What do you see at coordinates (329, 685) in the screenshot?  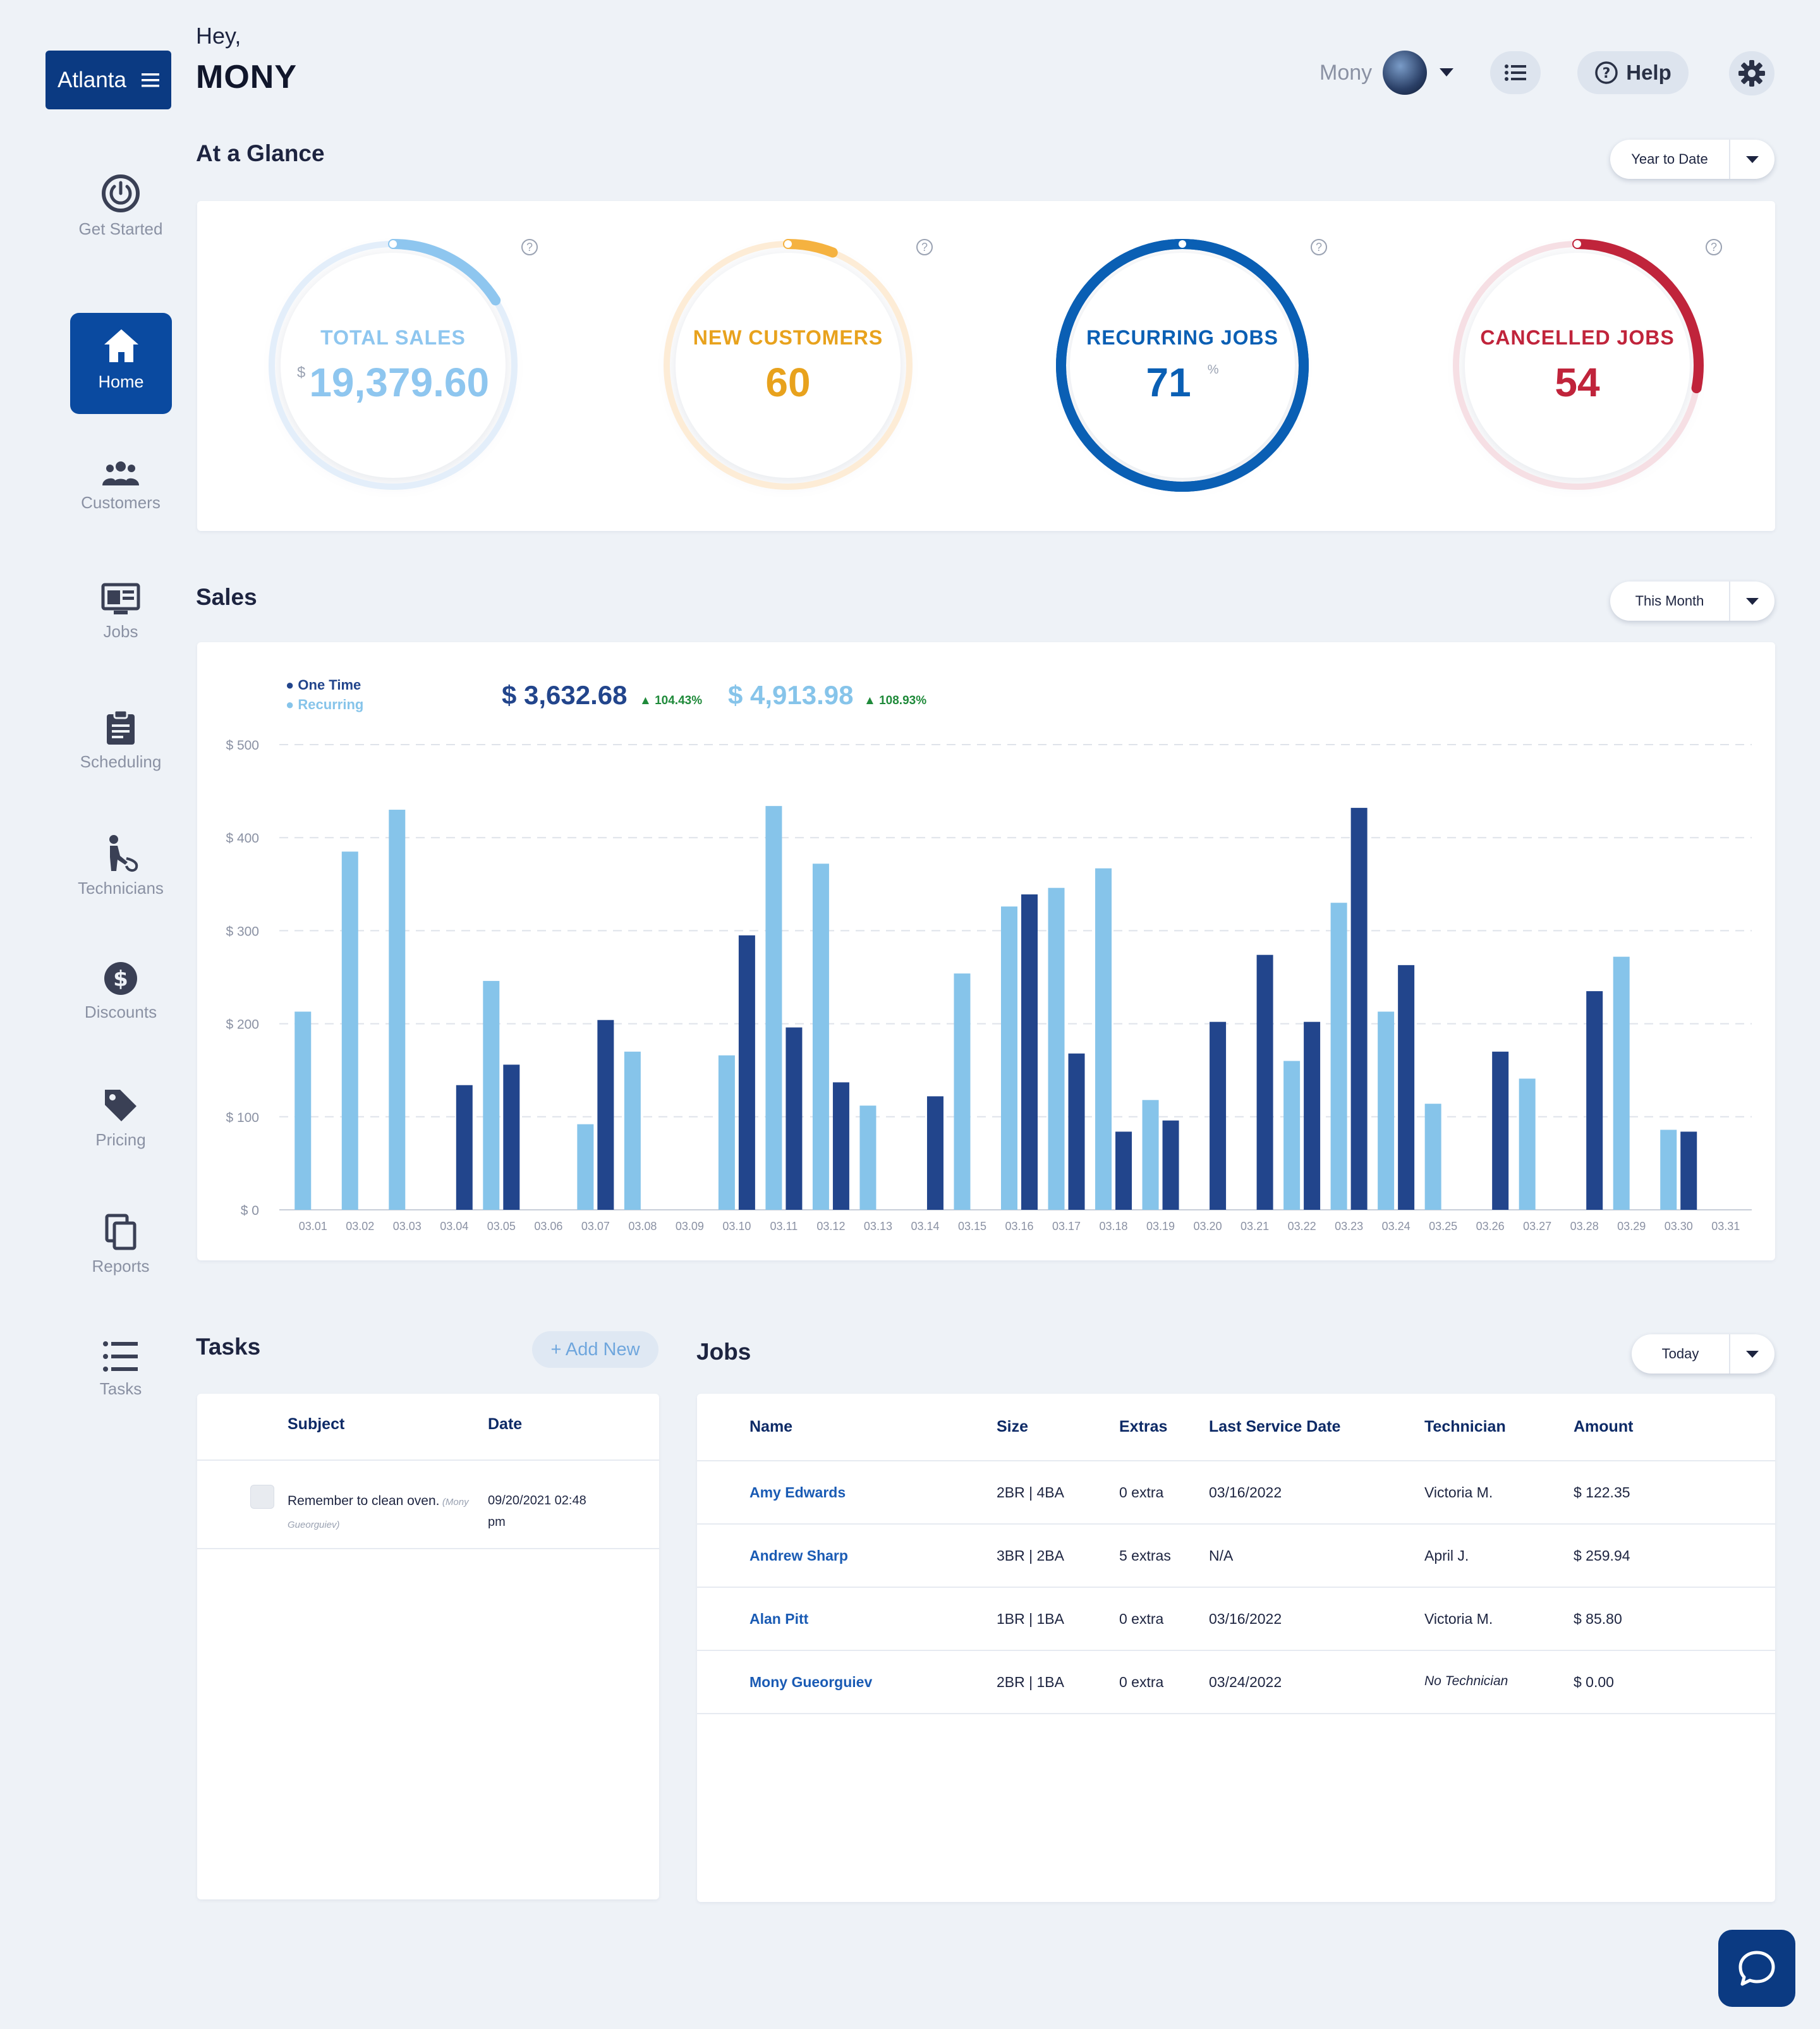 I see `legend-one-time-label: One Time` at bounding box center [329, 685].